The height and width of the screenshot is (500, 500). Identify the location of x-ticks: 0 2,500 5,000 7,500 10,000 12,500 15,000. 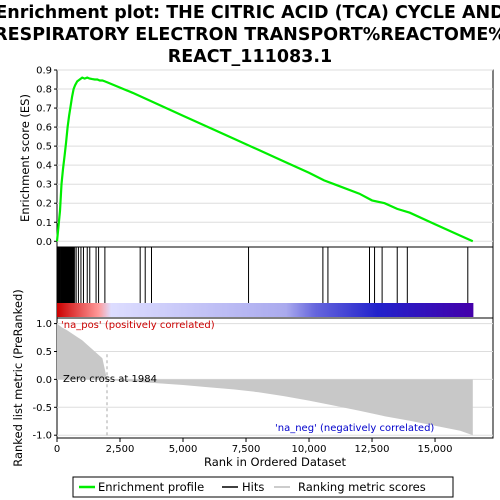
(253, 446).